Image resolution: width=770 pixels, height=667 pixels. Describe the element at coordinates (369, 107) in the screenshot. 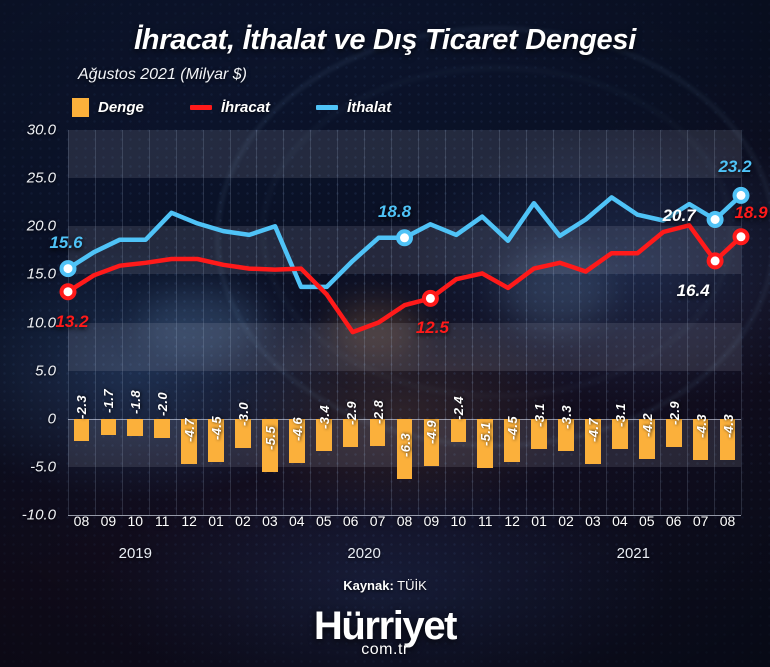

I see `legend-item-label: İthalat` at that location.